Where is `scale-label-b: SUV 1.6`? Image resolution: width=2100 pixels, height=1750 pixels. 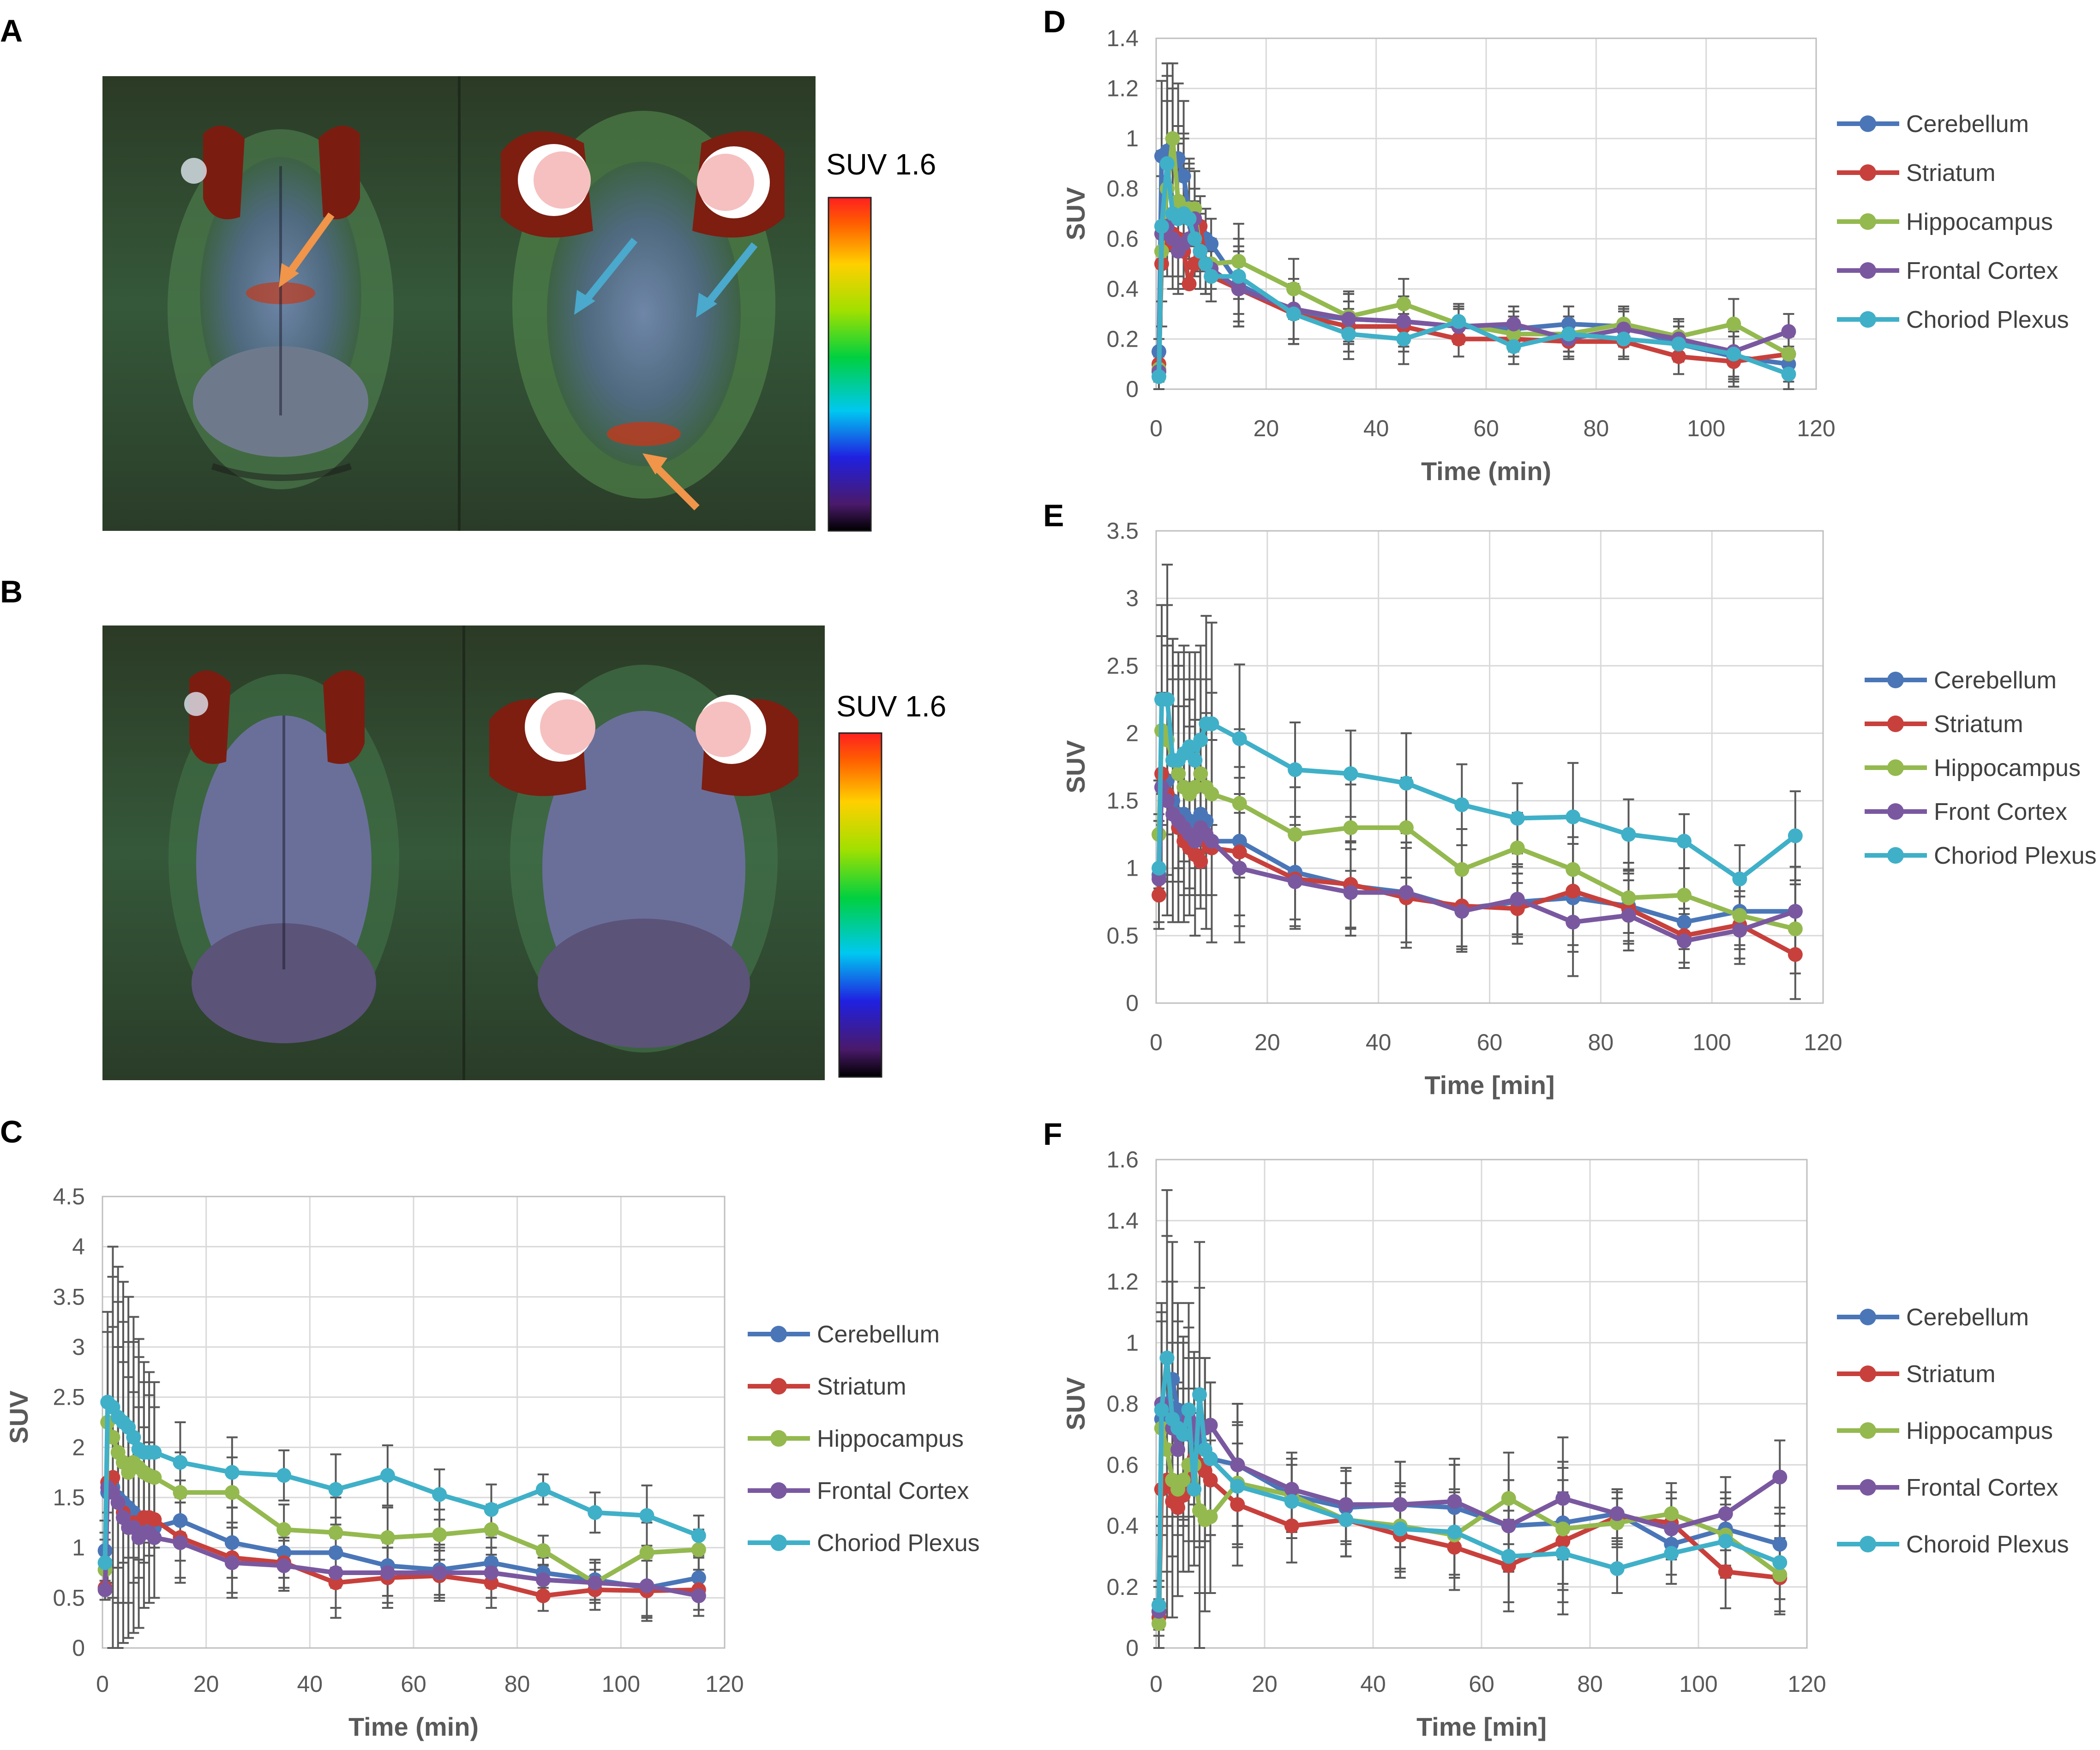
scale-label-b: SUV 1.6 is located at coordinates (891, 707).